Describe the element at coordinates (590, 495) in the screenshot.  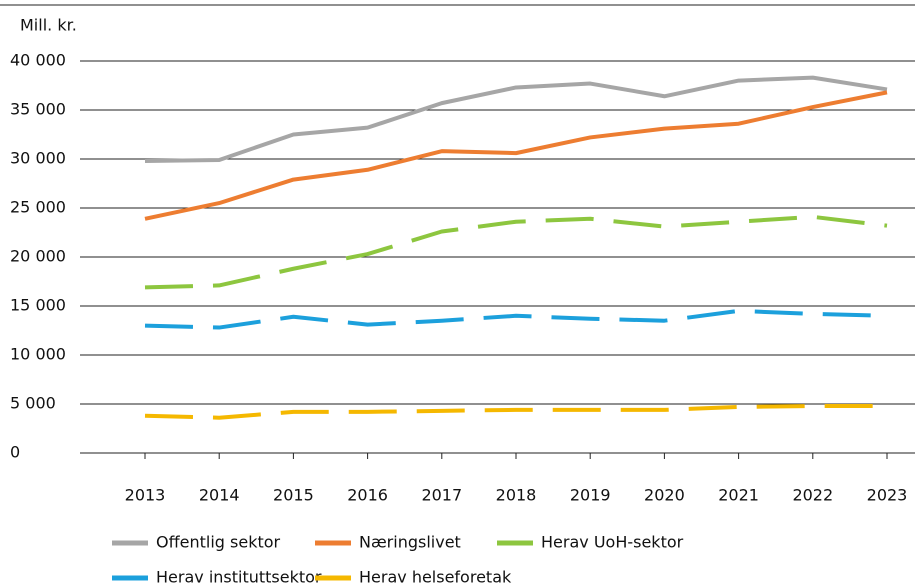
I see `x-tick-label: 2019` at that location.